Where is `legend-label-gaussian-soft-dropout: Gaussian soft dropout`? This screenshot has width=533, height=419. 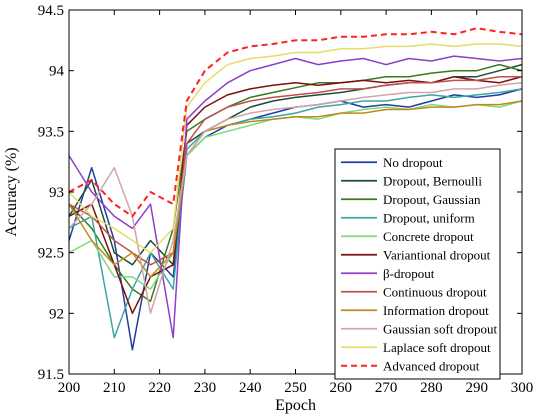
legend-label-gaussian-soft-dropout: Gaussian soft dropout is located at coordinates (440, 328).